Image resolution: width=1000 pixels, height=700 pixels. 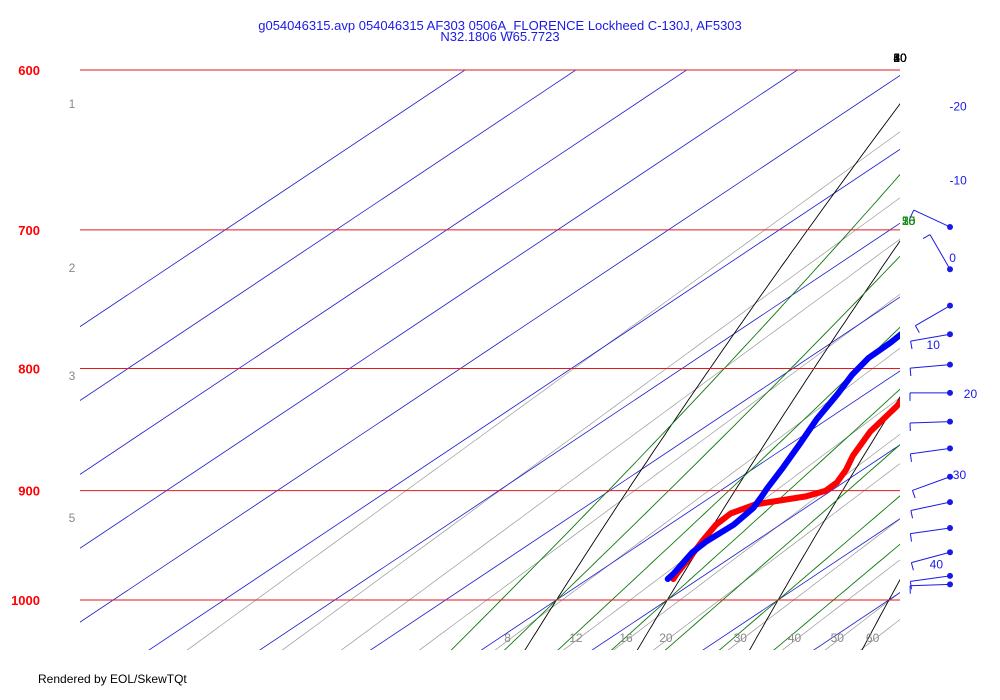 I want to click on moist-adiabat-label: 15, so click(x=909, y=221).